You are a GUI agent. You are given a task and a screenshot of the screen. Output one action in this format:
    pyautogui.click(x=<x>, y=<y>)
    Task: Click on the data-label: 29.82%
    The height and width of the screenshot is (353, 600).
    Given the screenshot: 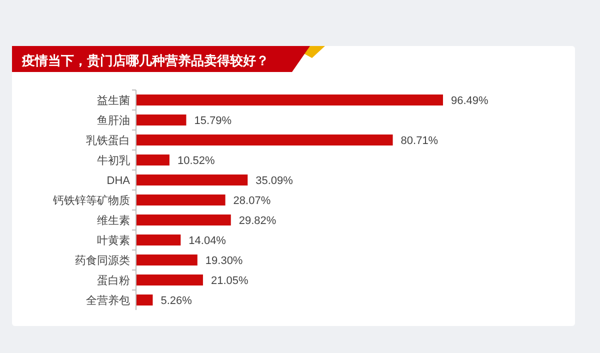 What is the action you would take?
    pyautogui.click(x=257, y=221)
    